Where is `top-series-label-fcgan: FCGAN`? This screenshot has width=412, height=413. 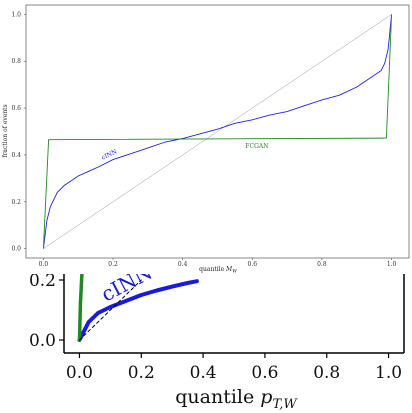 top-series-label-fcgan: FCGAN is located at coordinates (256, 146).